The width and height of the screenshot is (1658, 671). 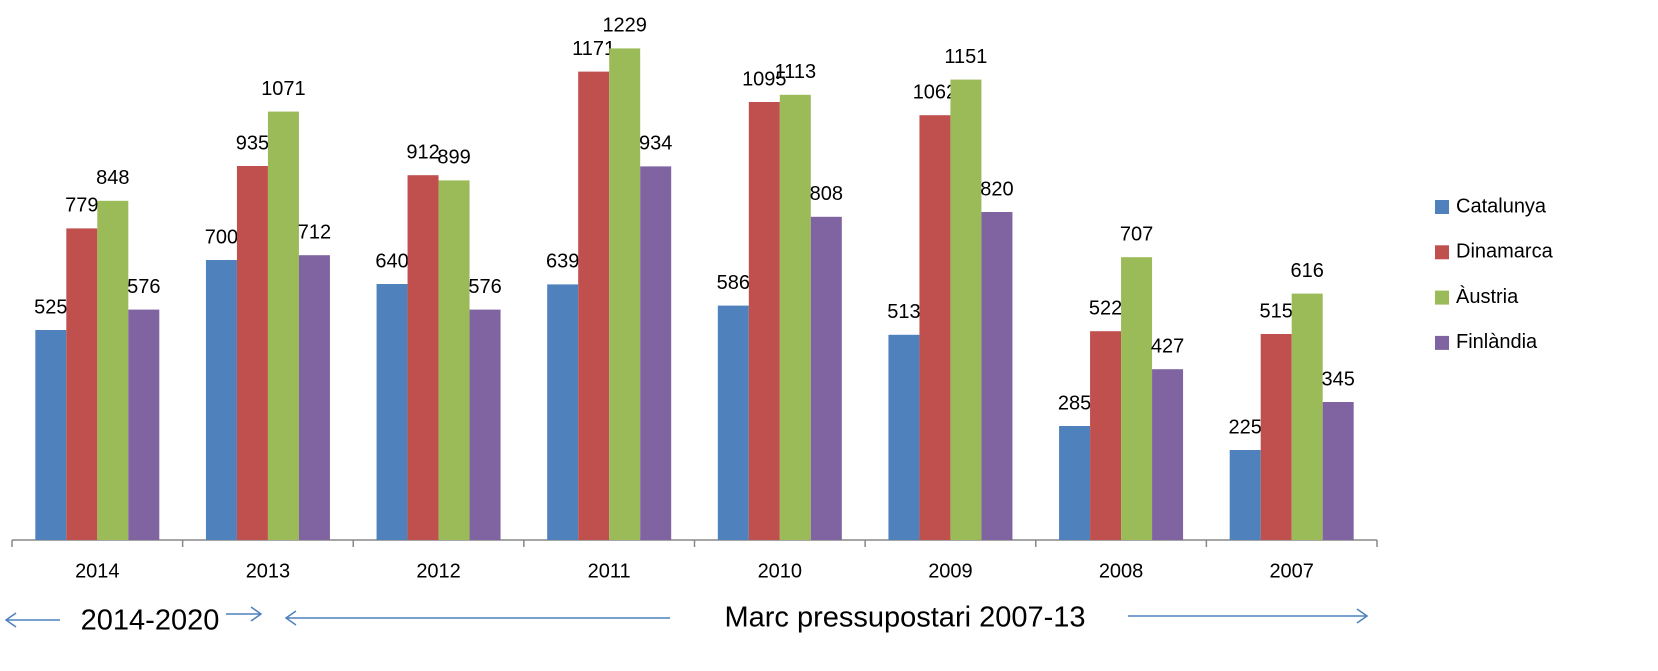 What do you see at coordinates (903, 312) in the screenshot?
I see `data-label: 513` at bounding box center [903, 312].